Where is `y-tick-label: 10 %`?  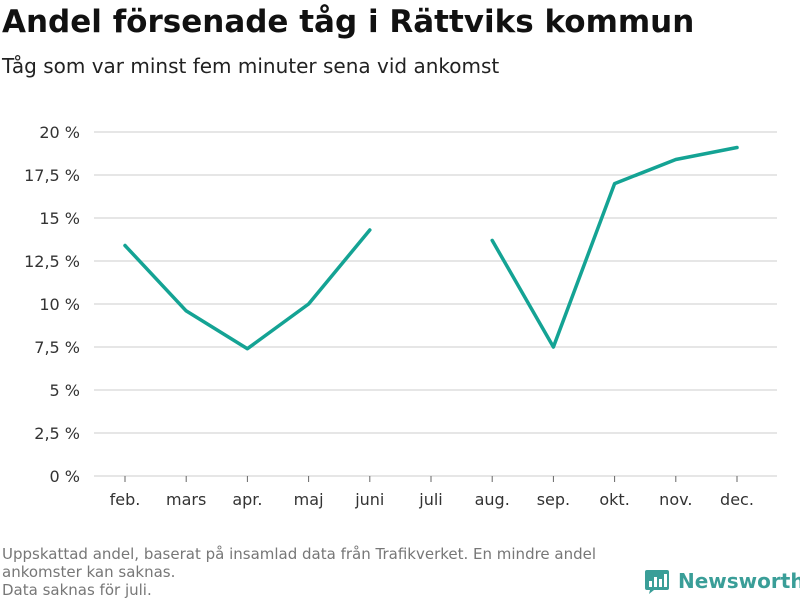
y-tick-label: 10 % is located at coordinates (59, 304).